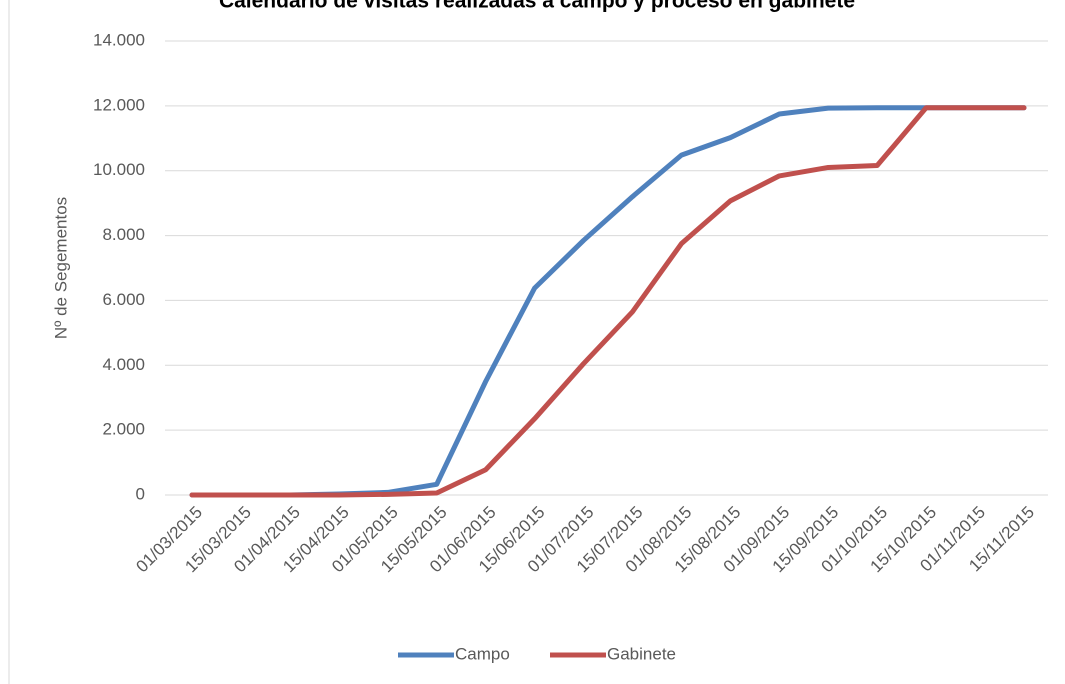 This screenshot has width=1065, height=684. Describe the element at coordinates (641, 653) in the screenshot. I see `legend-label: Gabinete` at that location.